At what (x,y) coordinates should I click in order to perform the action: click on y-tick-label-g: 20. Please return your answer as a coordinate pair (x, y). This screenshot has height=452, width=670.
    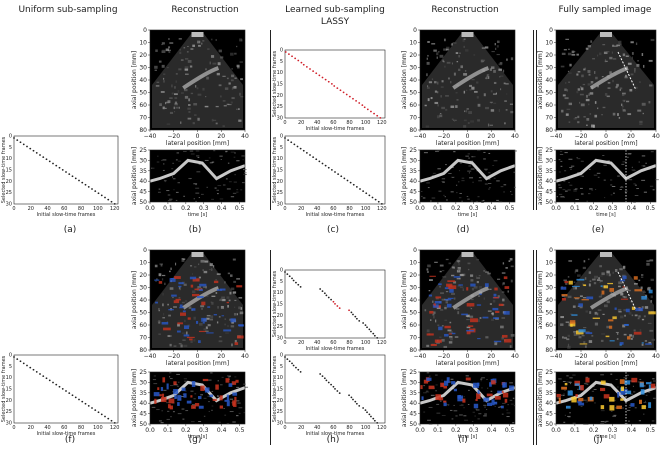
    Looking at the image, I should click on (143, 275).